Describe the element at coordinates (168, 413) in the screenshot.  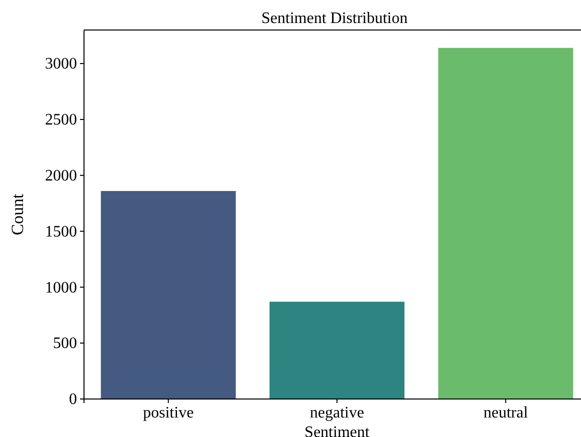
I see `x-tick-label: positive` at that location.